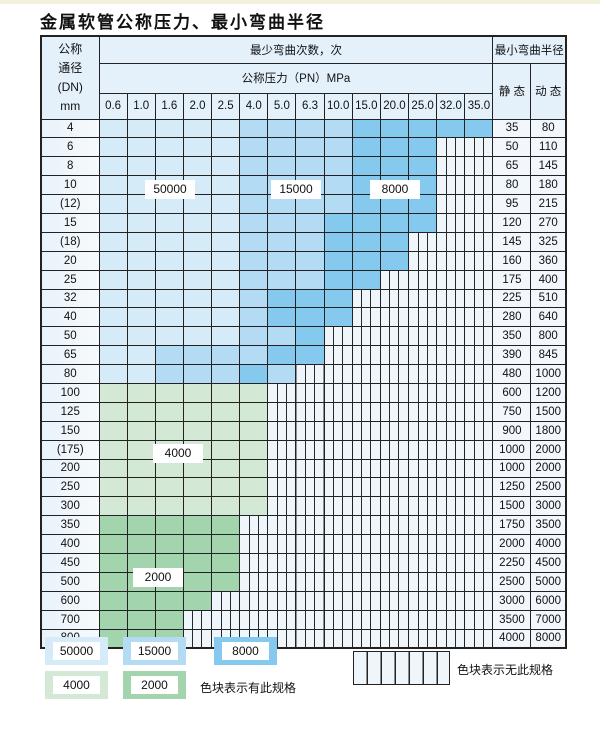 Image resolution: width=600 pixels, height=743 pixels. What do you see at coordinates (548, 279) in the screenshot?
I see `dynamic-radius-cell: 400` at bounding box center [548, 279].